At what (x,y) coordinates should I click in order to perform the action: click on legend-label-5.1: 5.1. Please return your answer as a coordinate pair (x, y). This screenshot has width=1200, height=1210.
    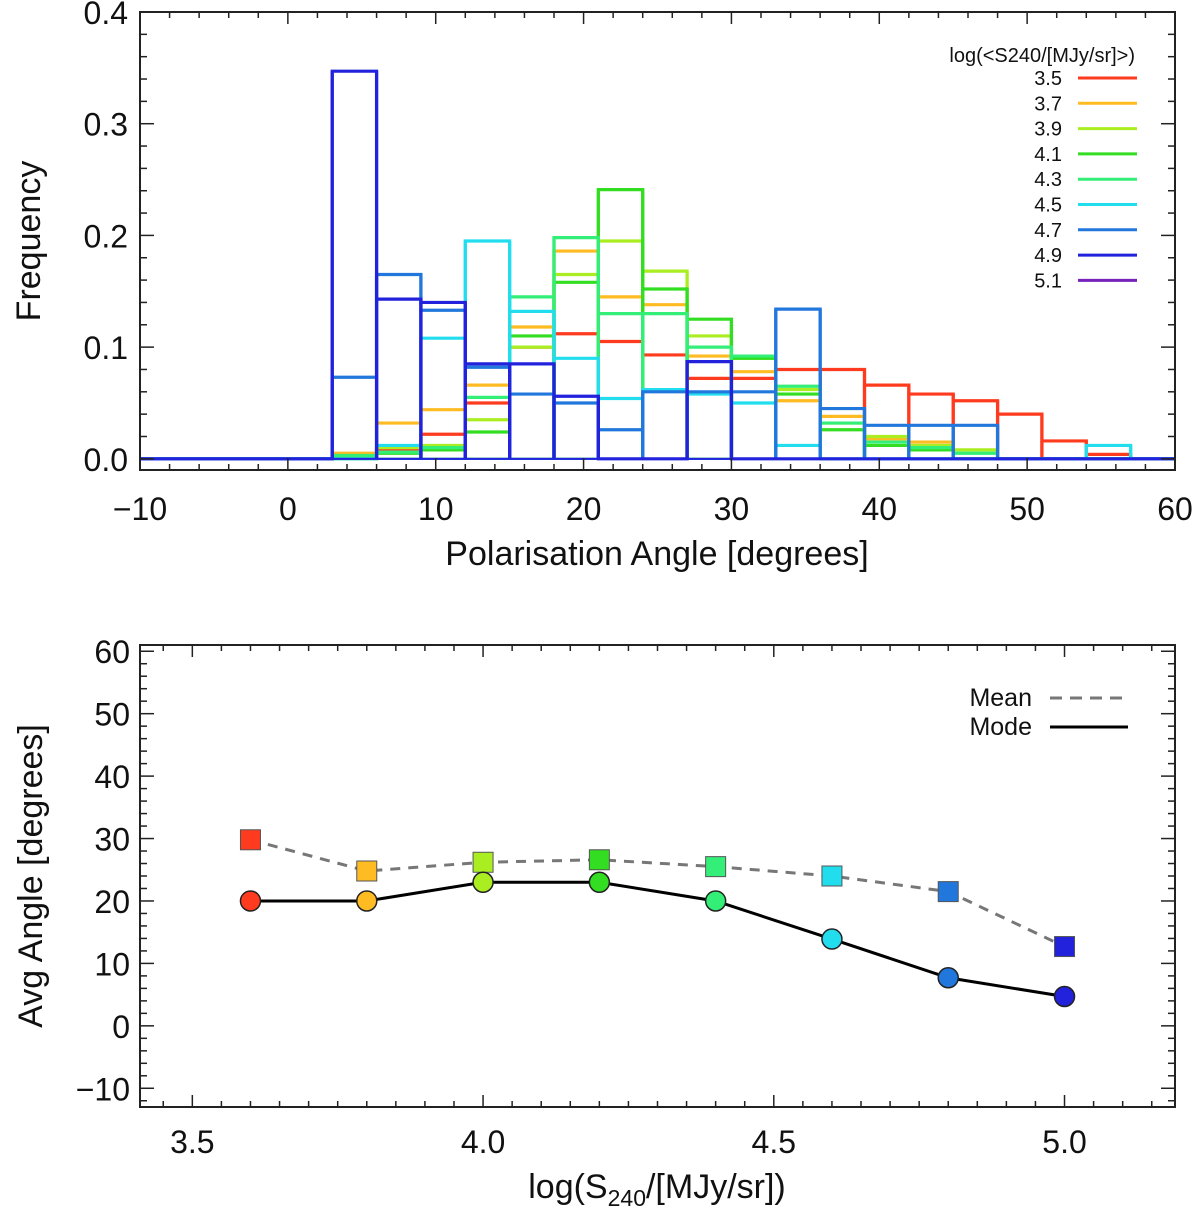
    Looking at the image, I should click on (1048, 281).